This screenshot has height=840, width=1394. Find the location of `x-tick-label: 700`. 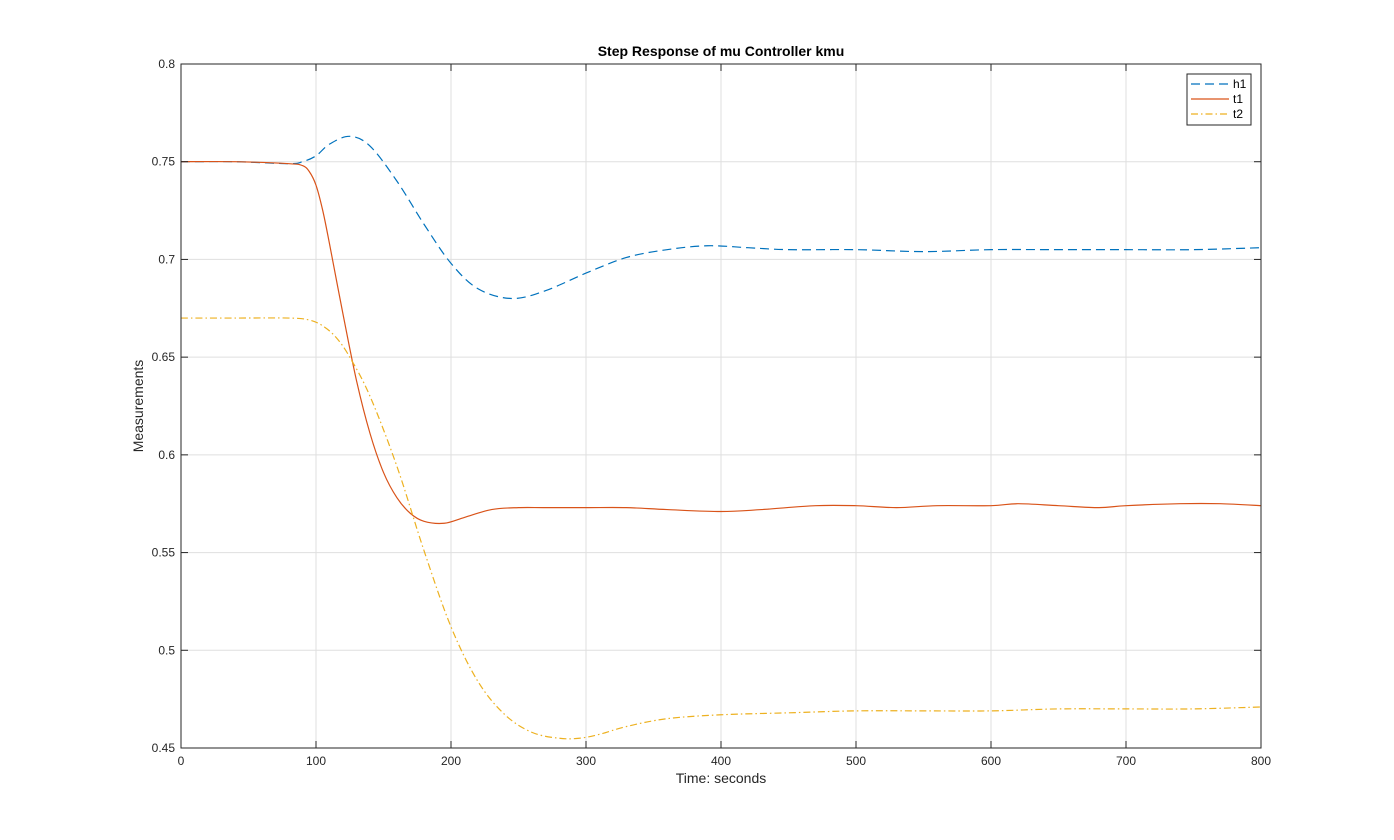

x-tick-label: 700 is located at coordinates (1126, 761).